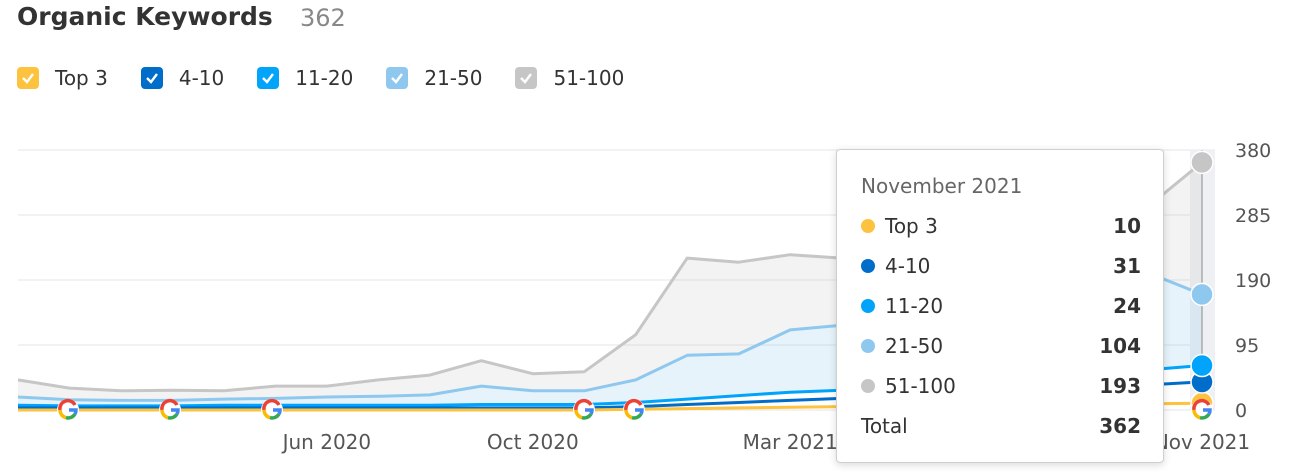 Image resolution: width=1308 pixels, height=476 pixels. What do you see at coordinates (1001, 386) in the screenshot?
I see `tooltip-row: 51-100 193` at bounding box center [1001, 386].